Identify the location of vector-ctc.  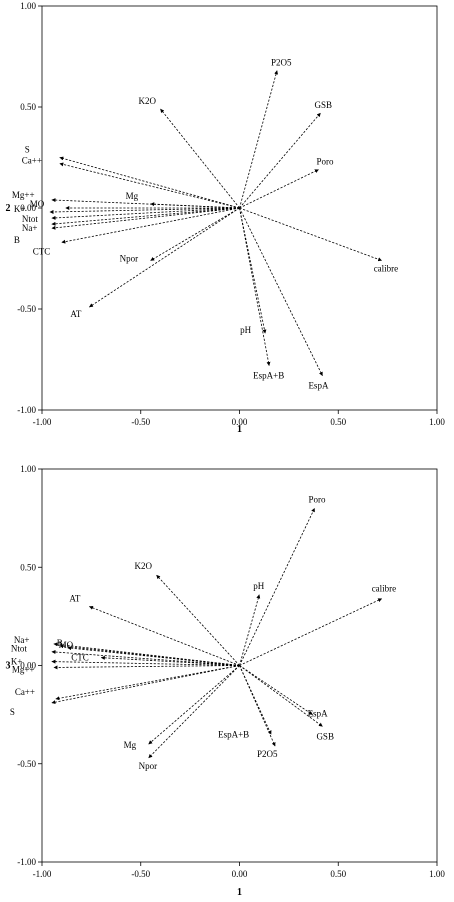
(170, 660).